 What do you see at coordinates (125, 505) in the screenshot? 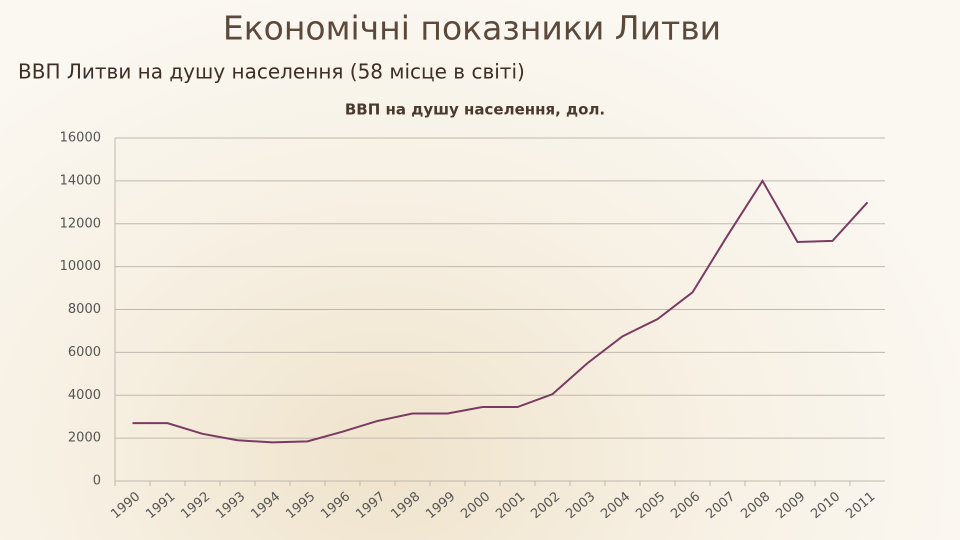
I see `x-tick-label: 1990` at bounding box center [125, 505].